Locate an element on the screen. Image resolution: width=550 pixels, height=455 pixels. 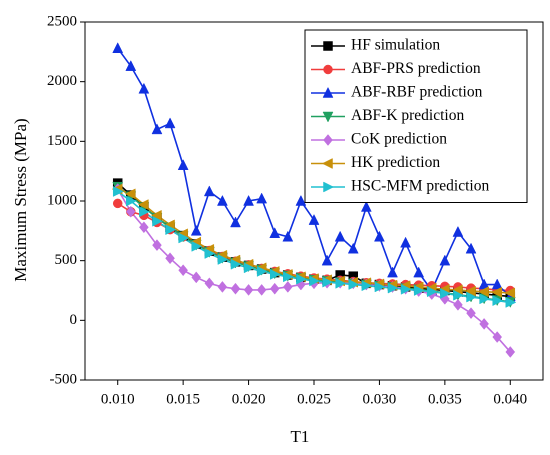
y-tick-label: 2500 is located at coordinates (62, 21).